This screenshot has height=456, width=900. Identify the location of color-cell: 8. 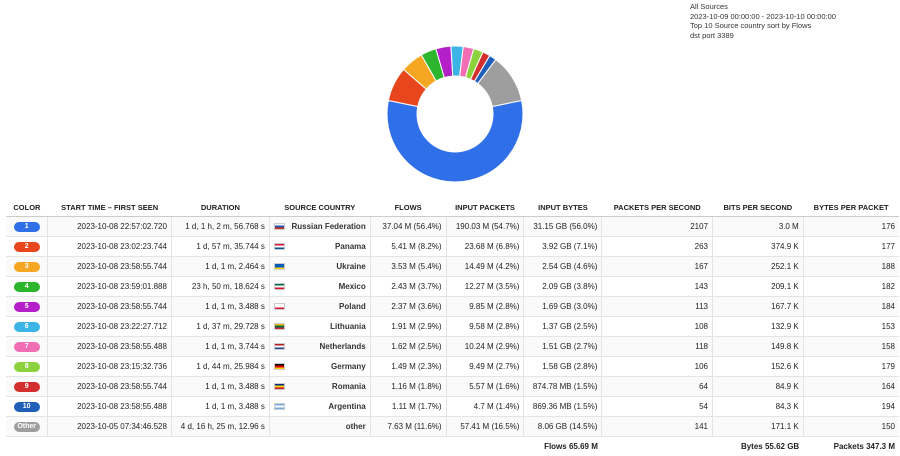
(27, 367).